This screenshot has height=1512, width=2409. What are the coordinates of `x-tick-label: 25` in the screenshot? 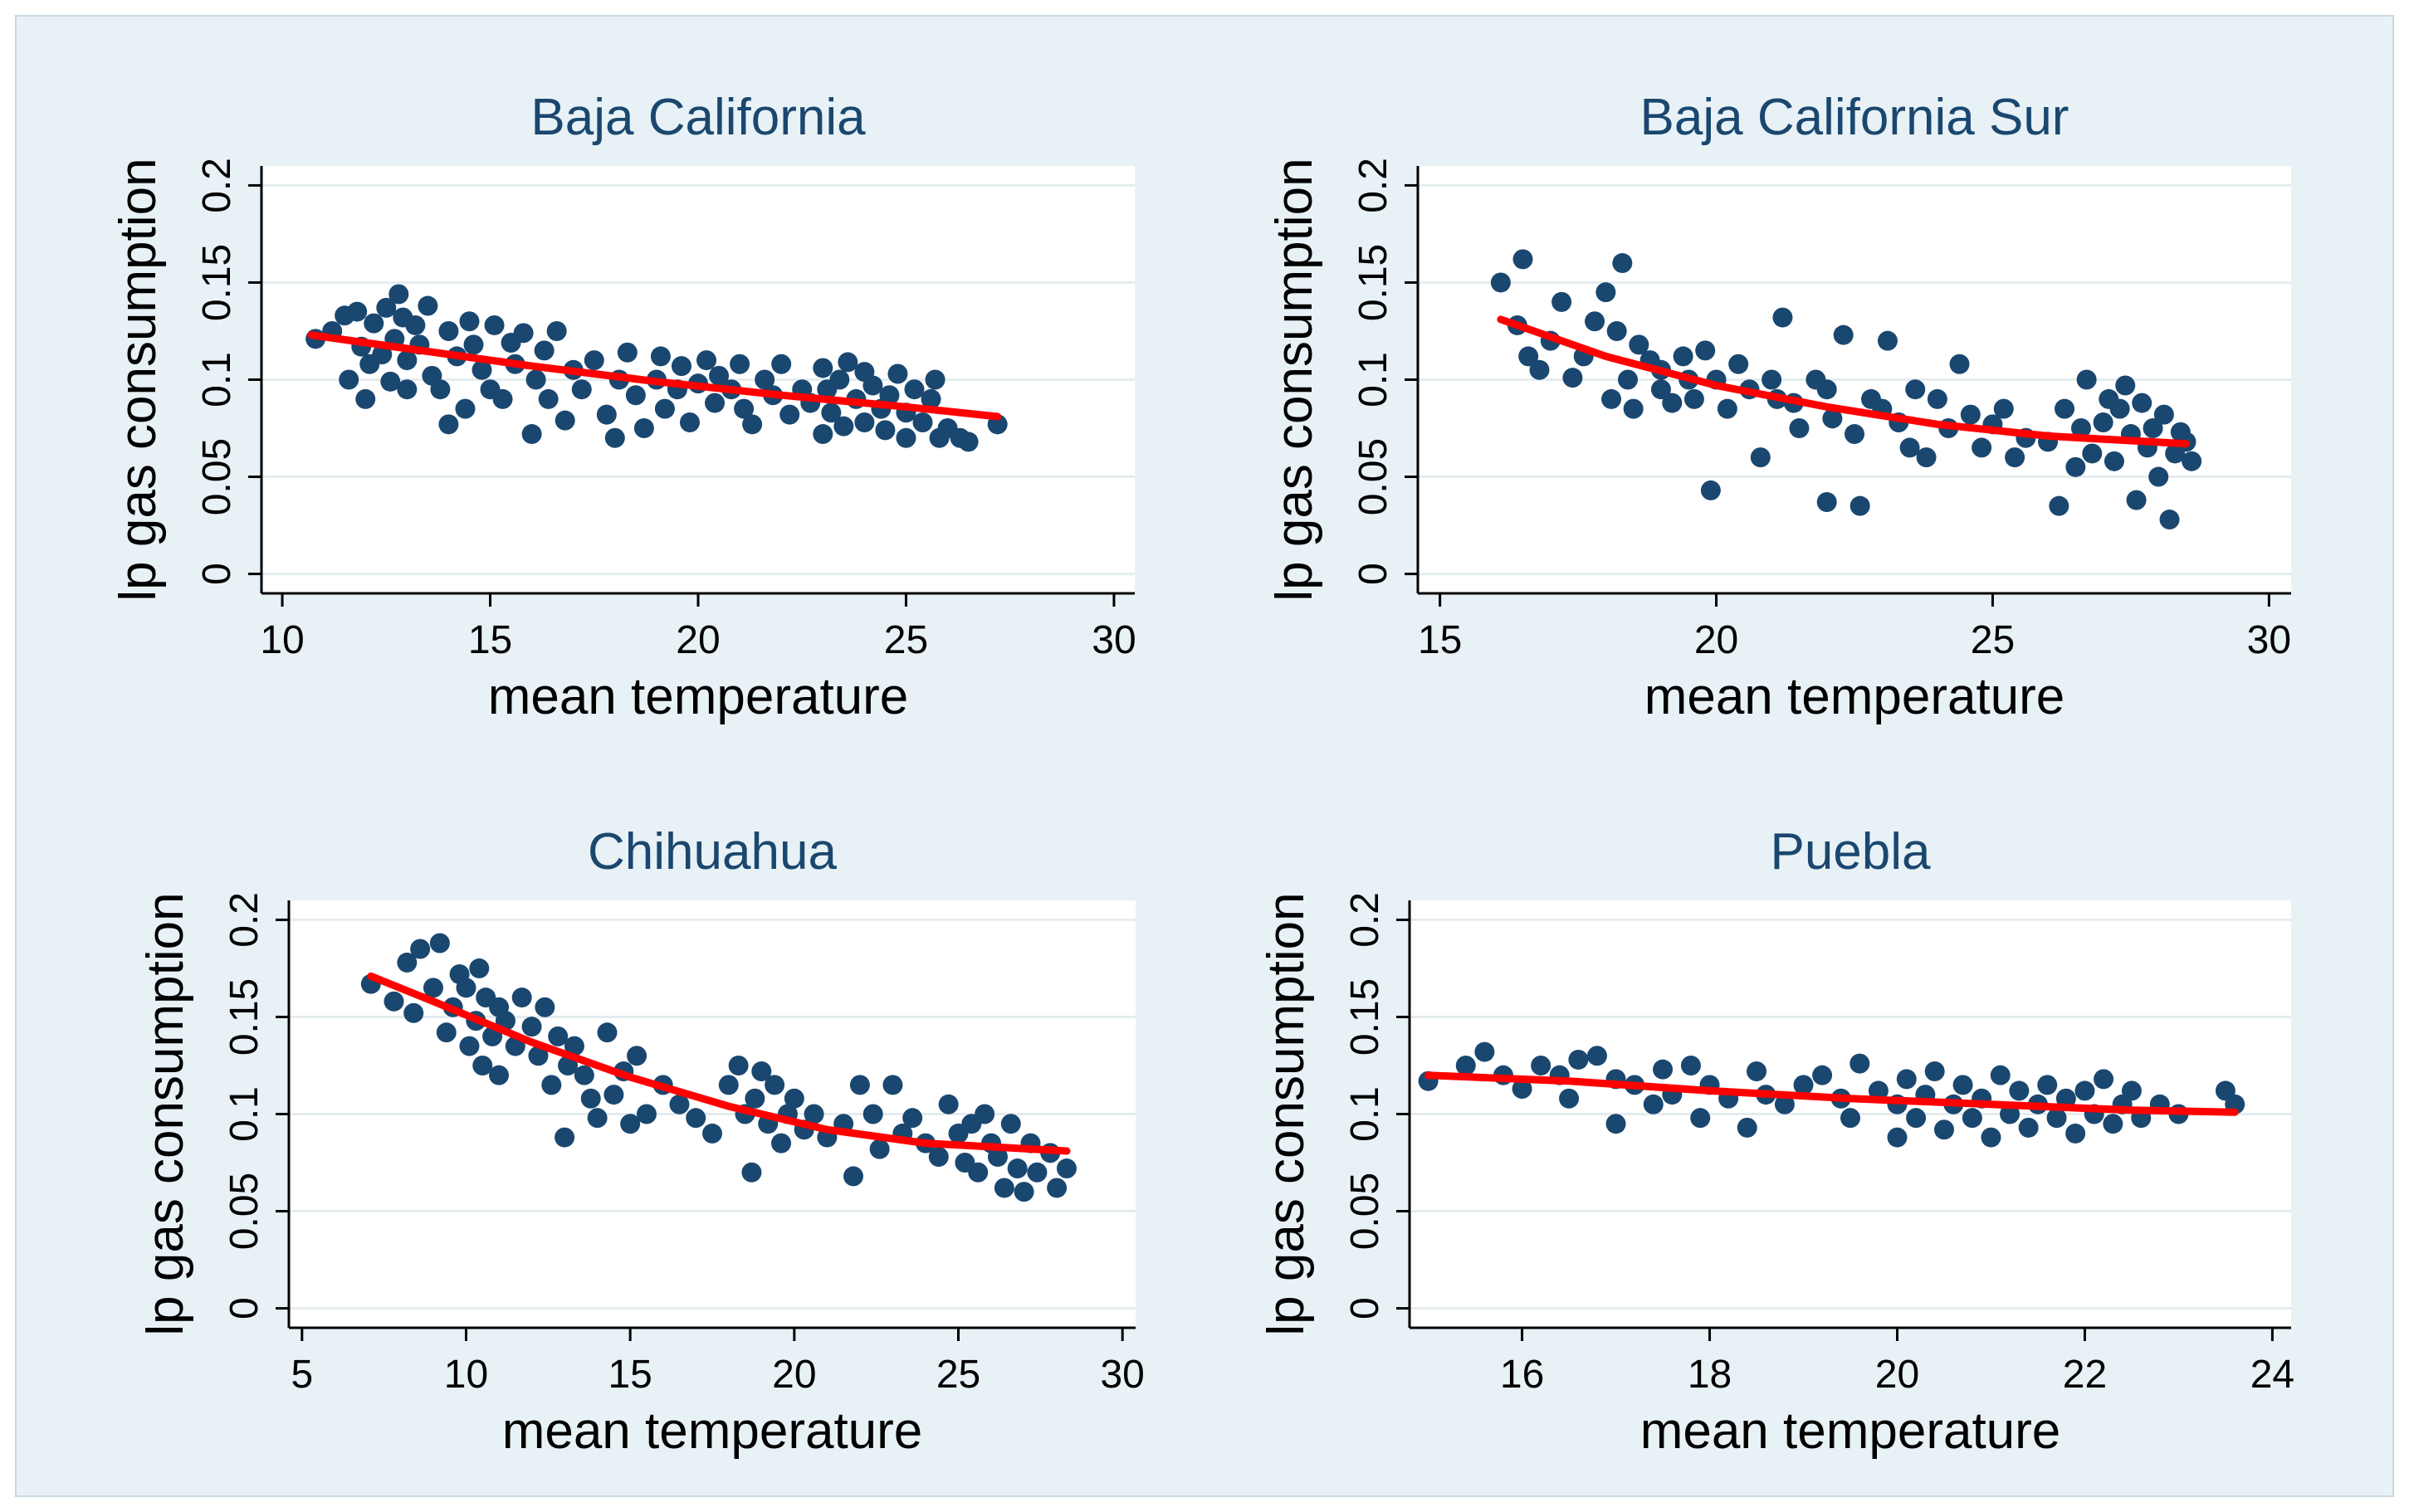 It's located at (958, 1375).